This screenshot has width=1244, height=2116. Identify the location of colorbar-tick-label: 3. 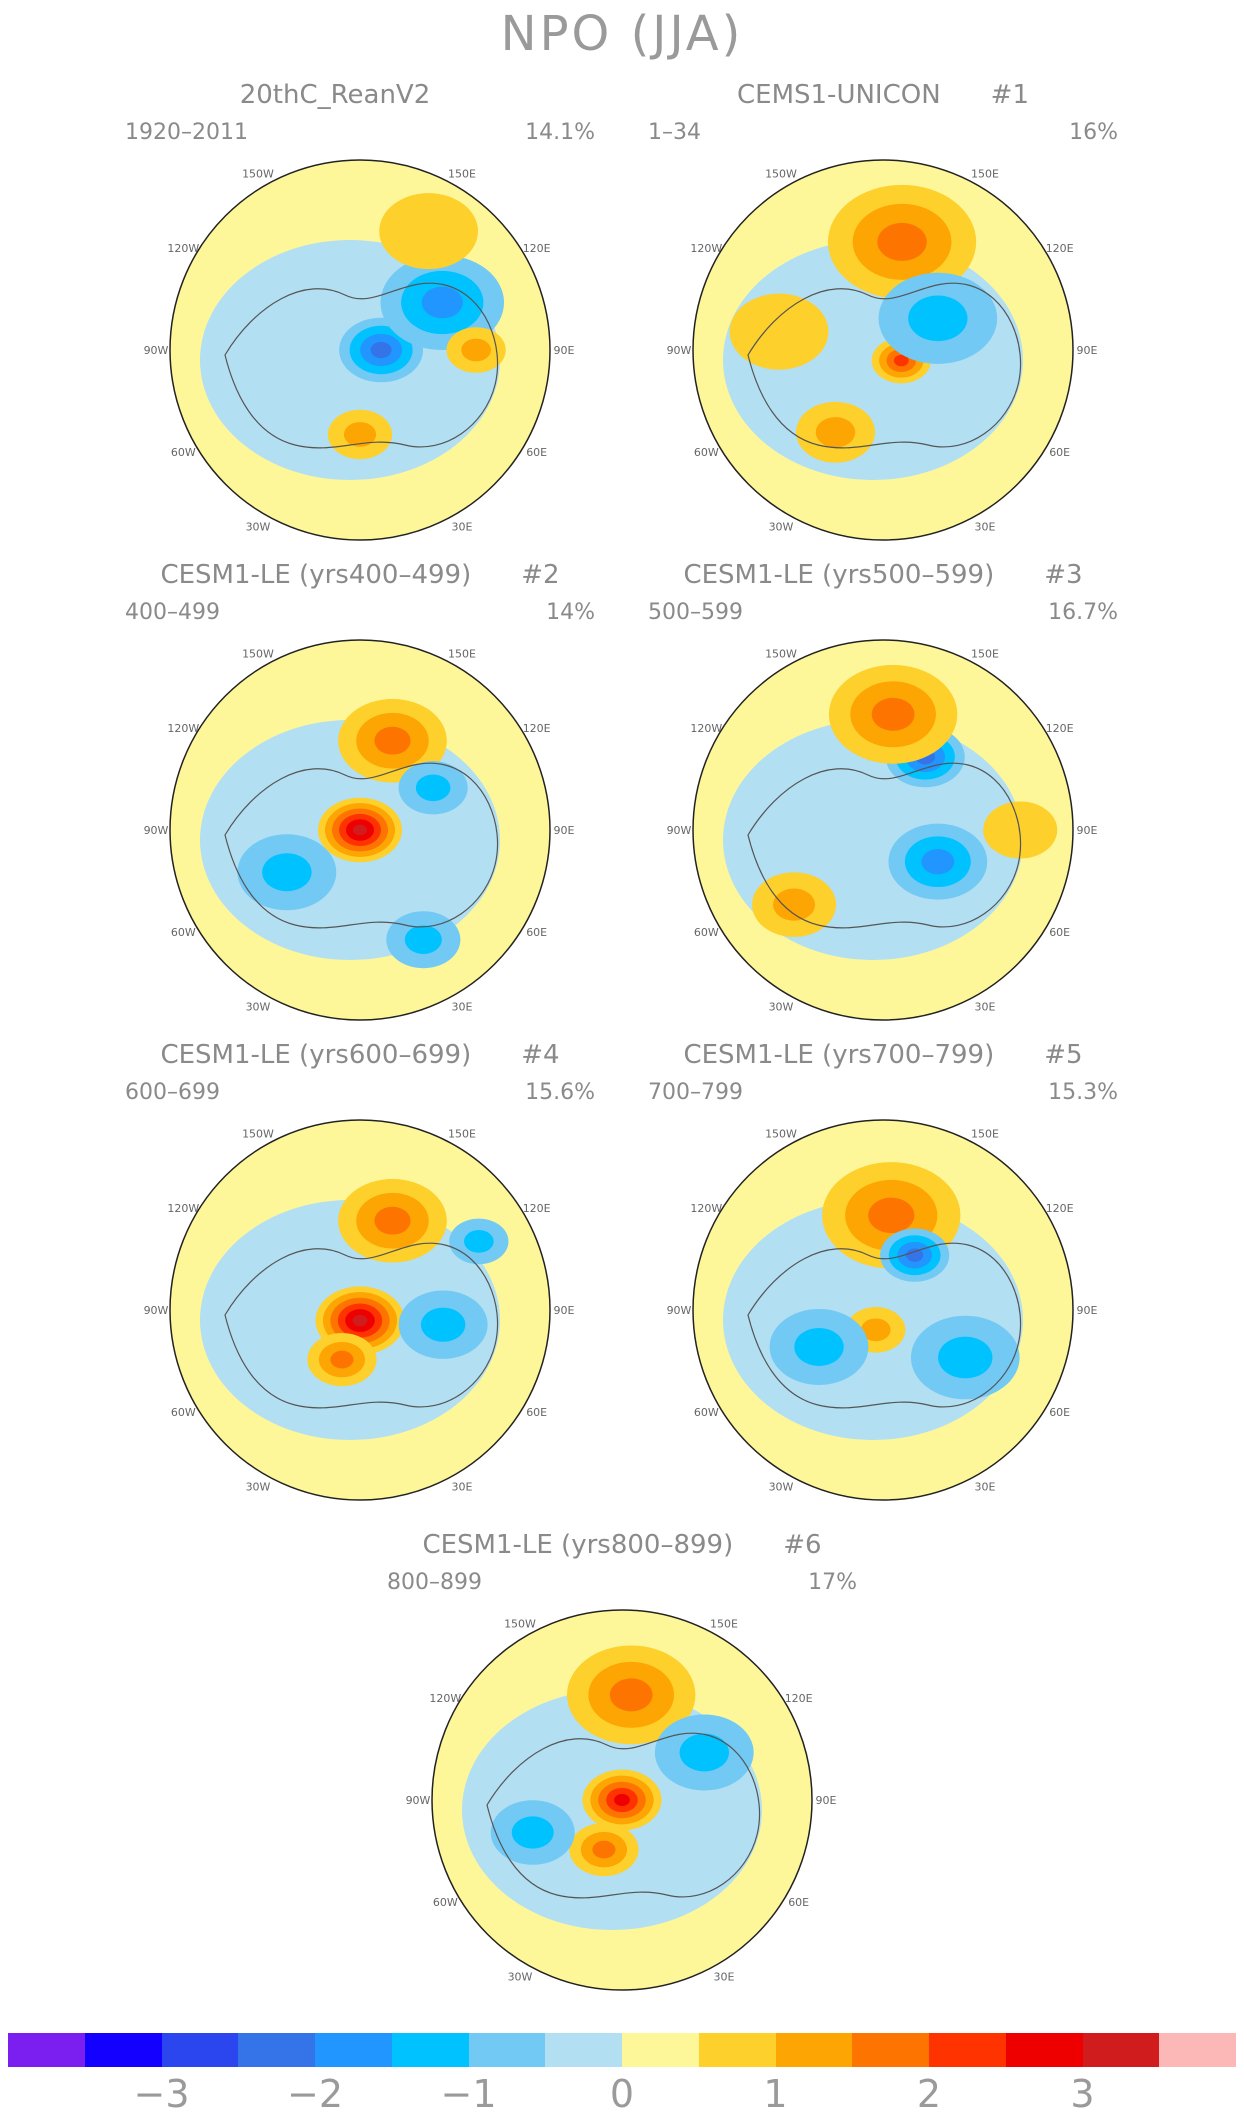
(1082, 2094).